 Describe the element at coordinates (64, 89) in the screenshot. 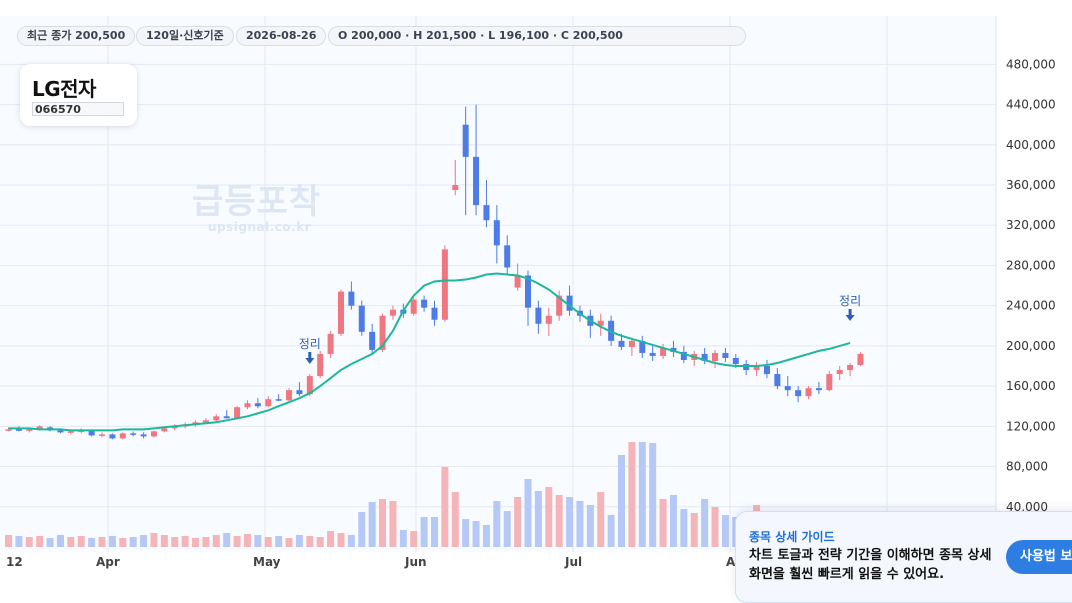

I see `stock-name: LG전자` at that location.